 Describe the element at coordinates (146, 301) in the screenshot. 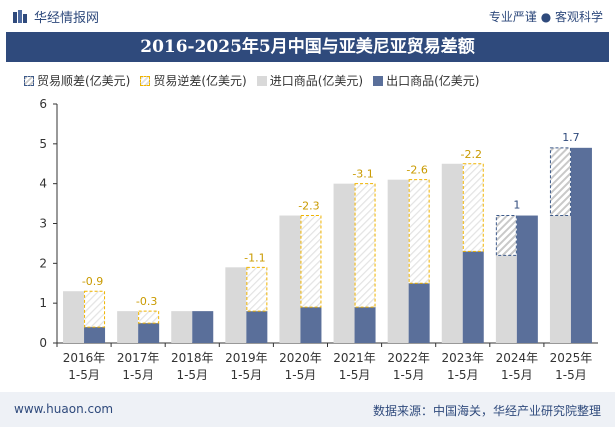

I see `deficit-label: -0.3` at that location.